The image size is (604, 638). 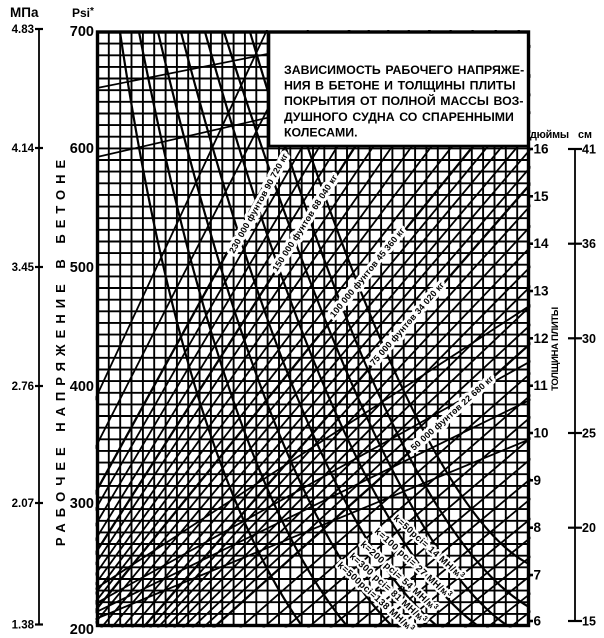 What do you see at coordinates (82, 387) in the screenshot?
I see `svg-text: 400` at bounding box center [82, 387].